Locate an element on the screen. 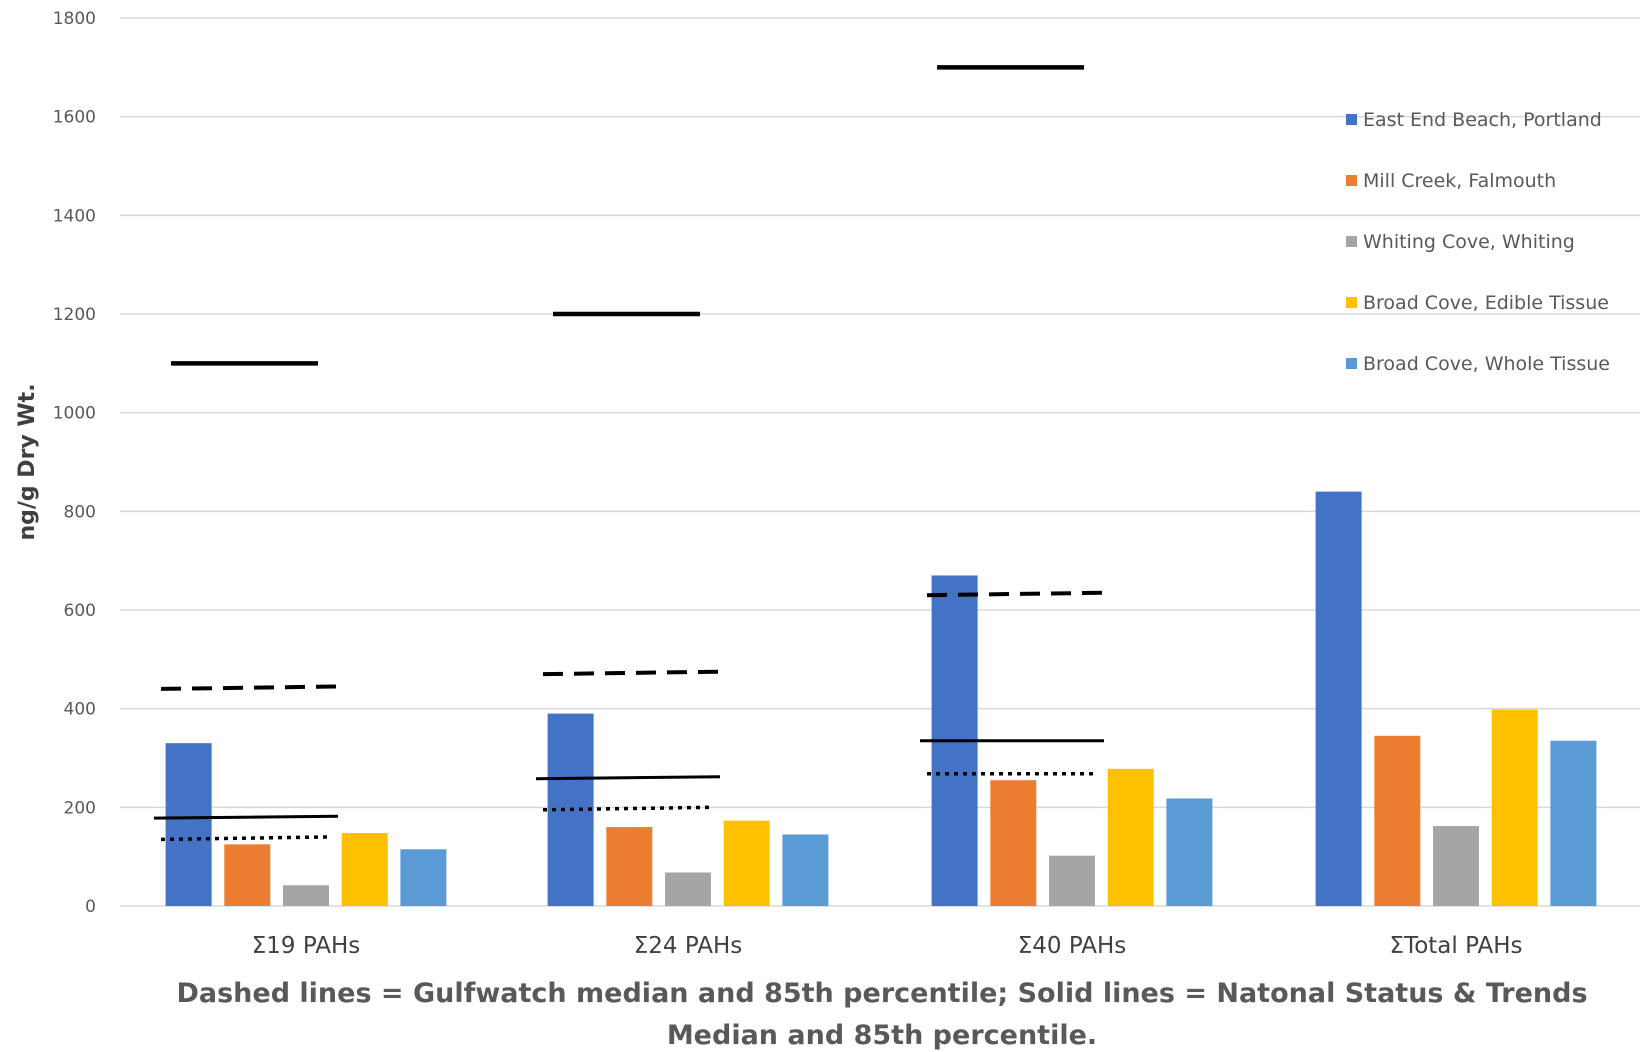 The image size is (1640, 1052). legend-label: Whiting Cove, Whiting is located at coordinates (1469, 242).